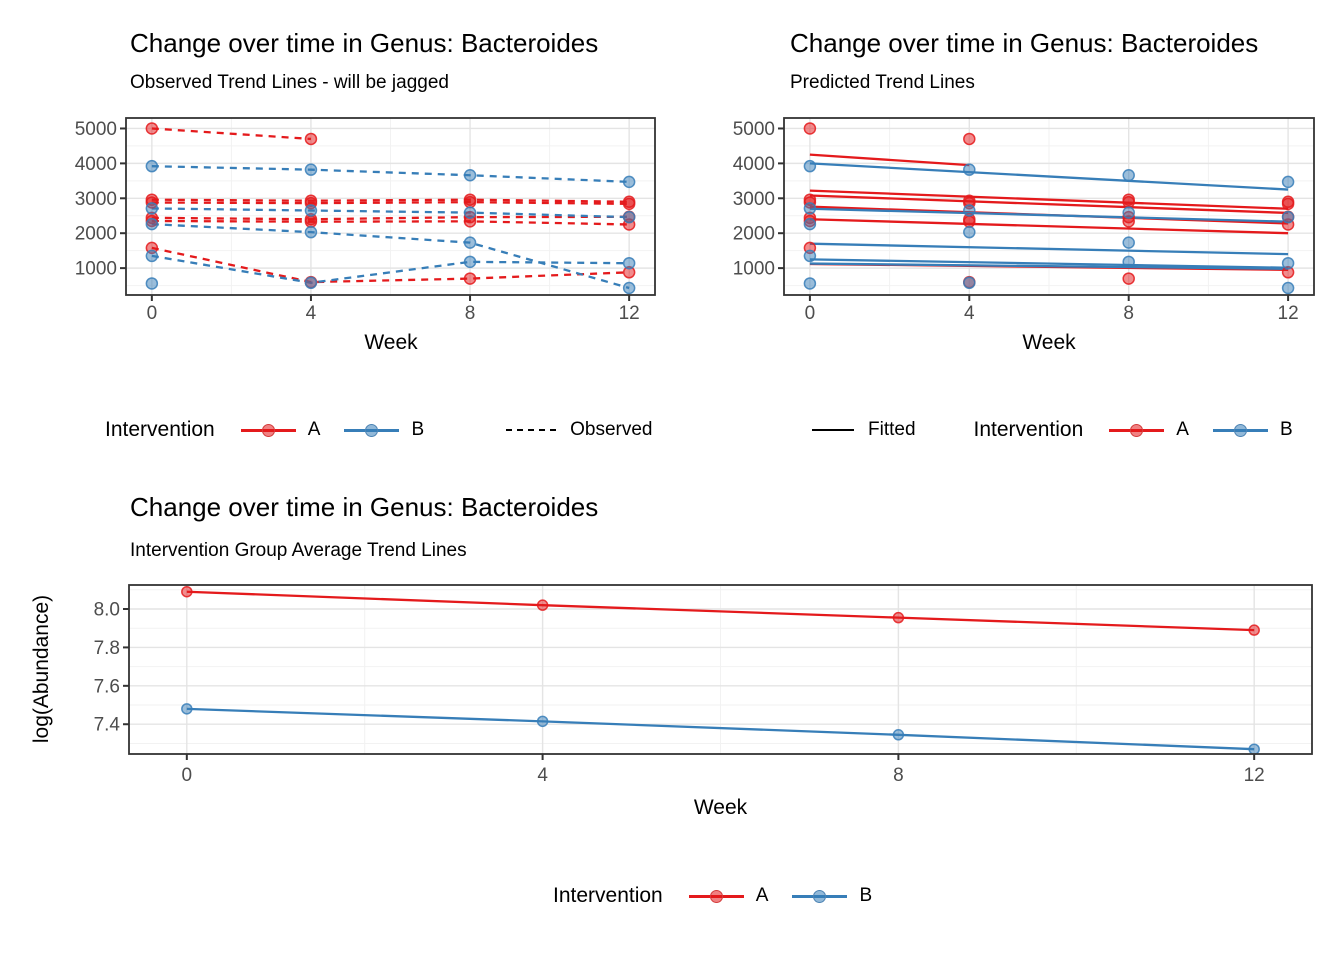 Image resolution: width=1344 pixels, height=960 pixels. What do you see at coordinates (391, 342) in the screenshot?
I see `observed-x-axis-title: Week` at bounding box center [391, 342].